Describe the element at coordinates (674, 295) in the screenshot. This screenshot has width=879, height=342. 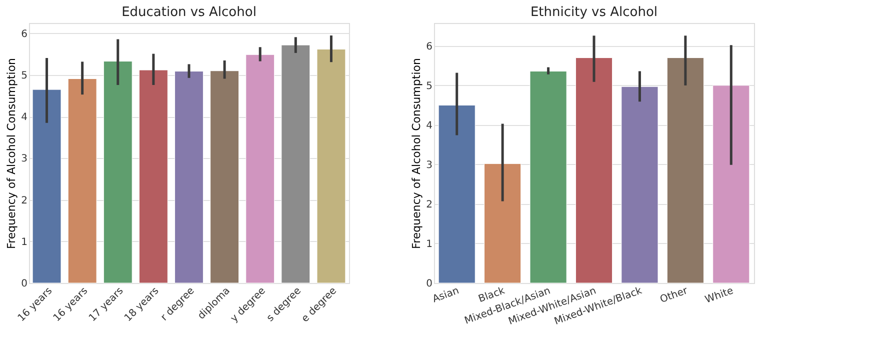
I see `x-tick-label: Other` at that location.